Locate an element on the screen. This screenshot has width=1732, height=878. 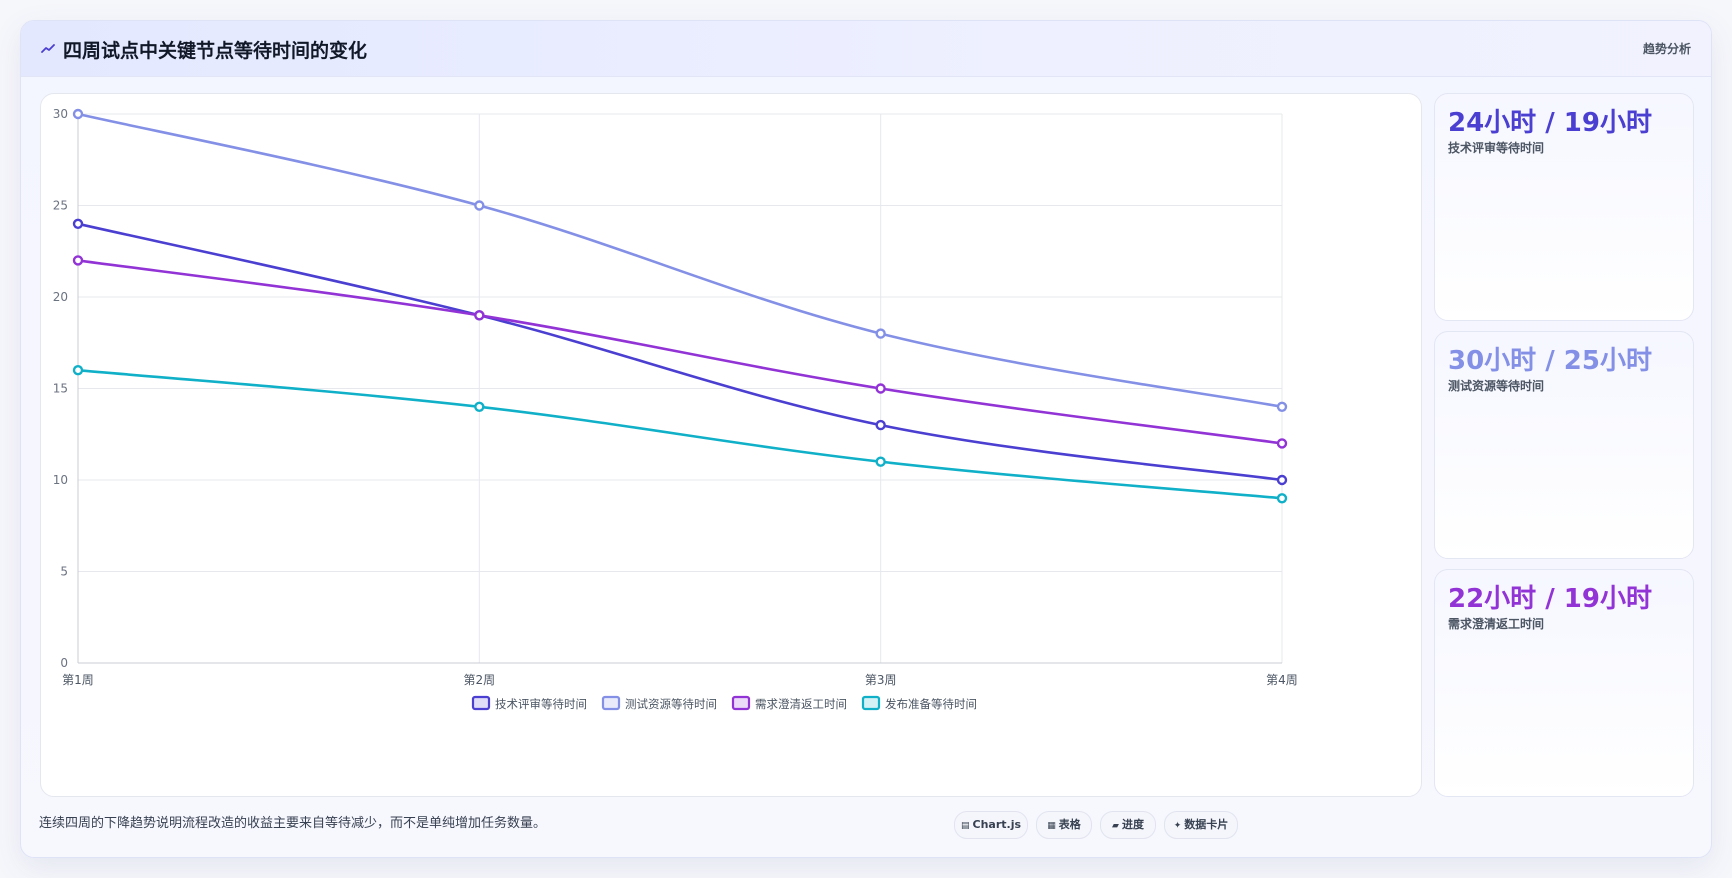
stat-label: 需求澄清返工时间 is located at coordinates (1496, 624).